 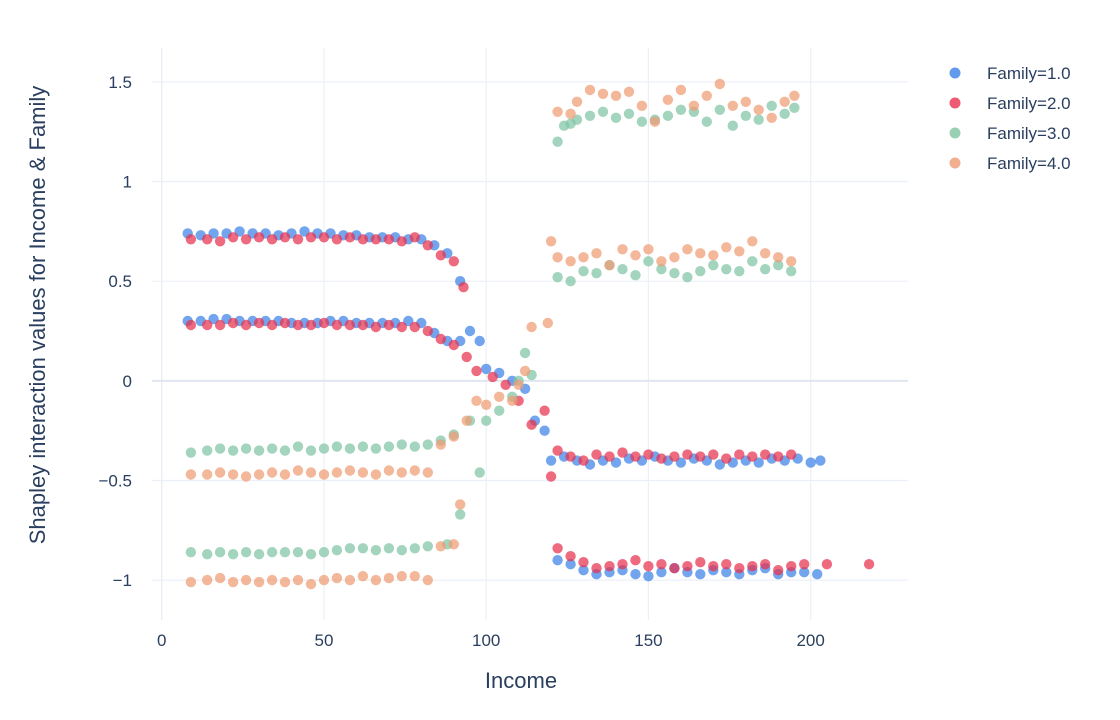 I want to click on y-tick-label: −0.5, so click(x=115, y=480).